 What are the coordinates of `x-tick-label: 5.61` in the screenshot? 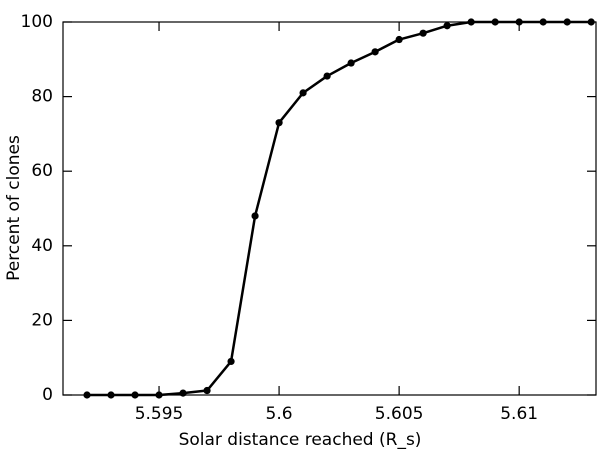 It's located at (519, 414).